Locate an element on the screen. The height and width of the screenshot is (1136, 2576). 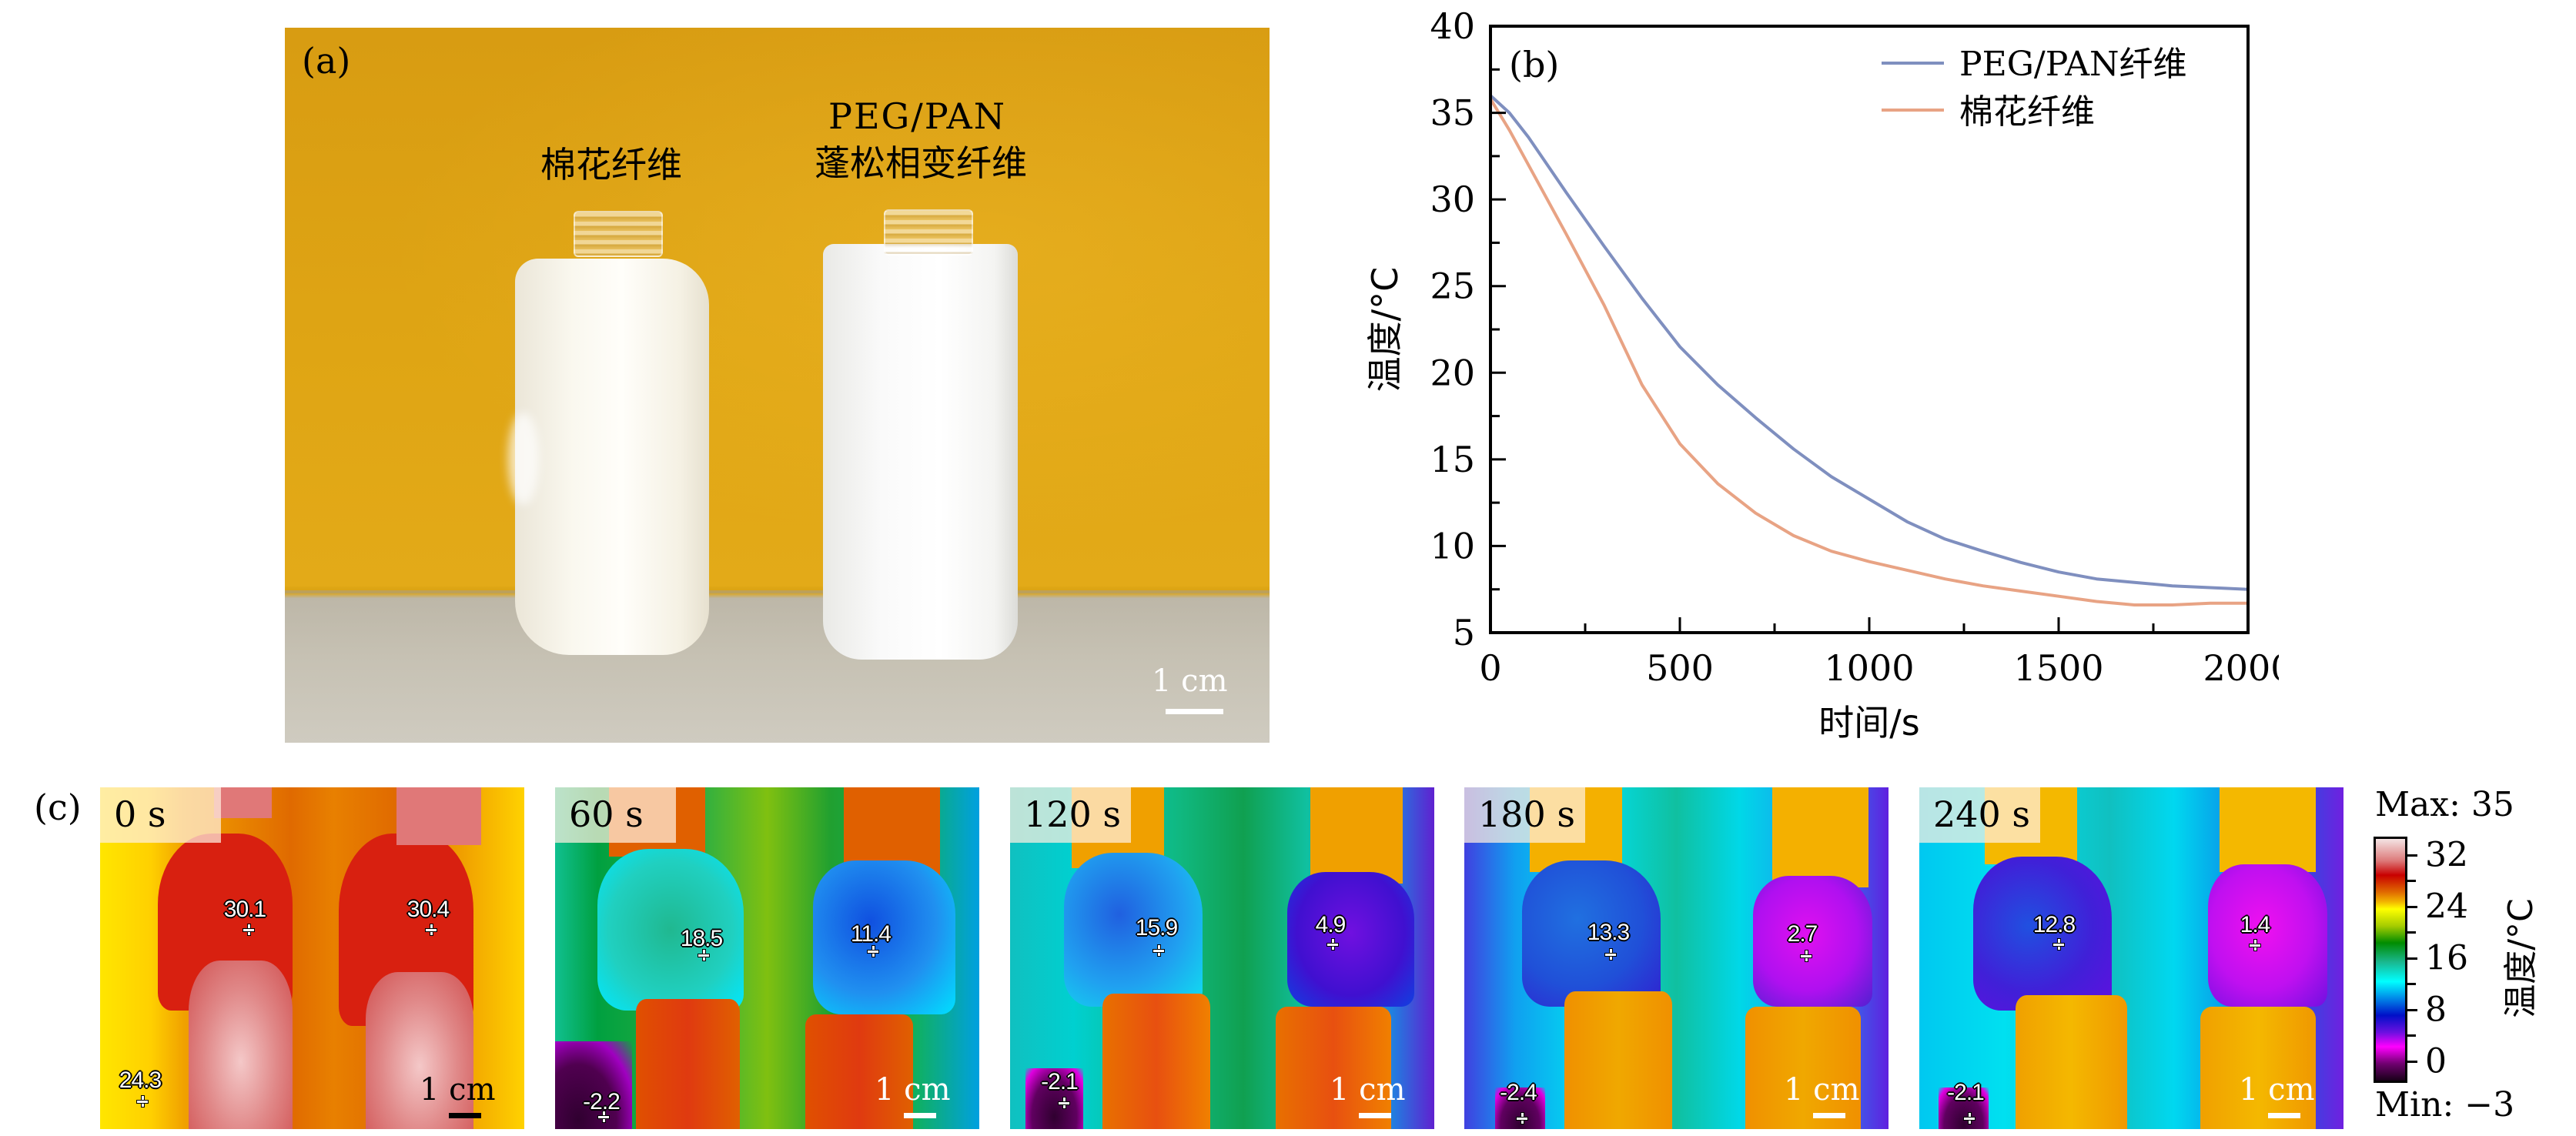
thermal-image-180s: 180 s 13.3 2.7 -2.4 1 cm is located at coordinates (1677, 958).